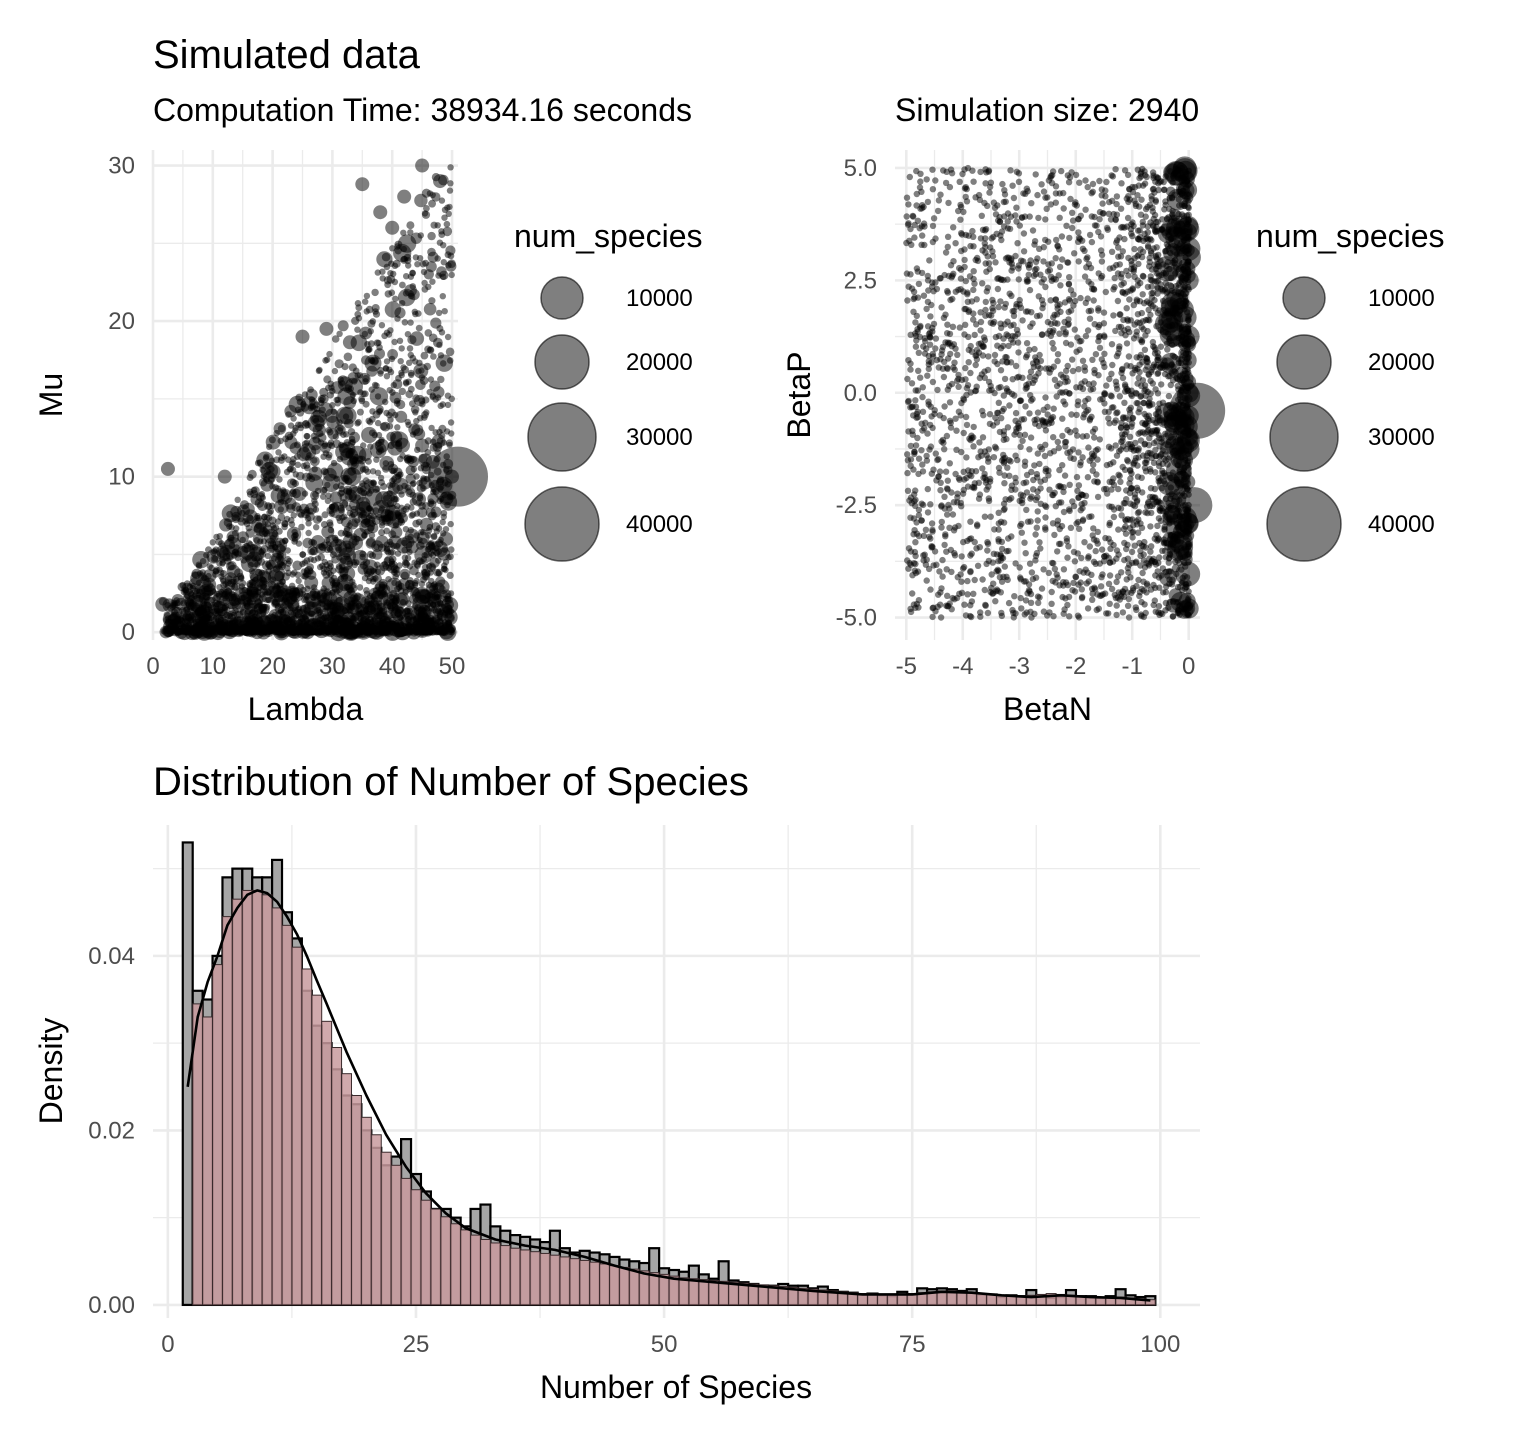 This screenshot has height=1442, width=1527. I want to click on y-tick-label: 0, so click(128, 632).